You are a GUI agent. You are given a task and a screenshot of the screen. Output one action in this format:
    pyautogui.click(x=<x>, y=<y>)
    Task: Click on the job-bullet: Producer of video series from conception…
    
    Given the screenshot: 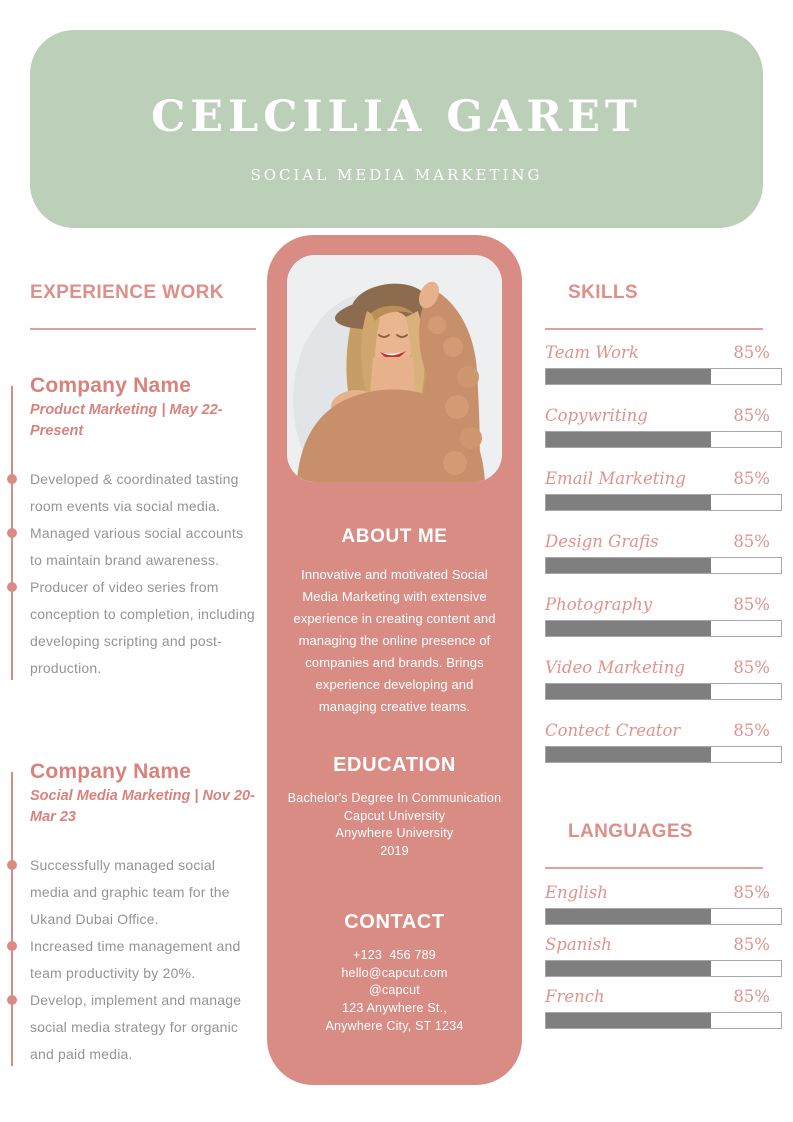 What is the action you would take?
    pyautogui.click(x=131, y=628)
    